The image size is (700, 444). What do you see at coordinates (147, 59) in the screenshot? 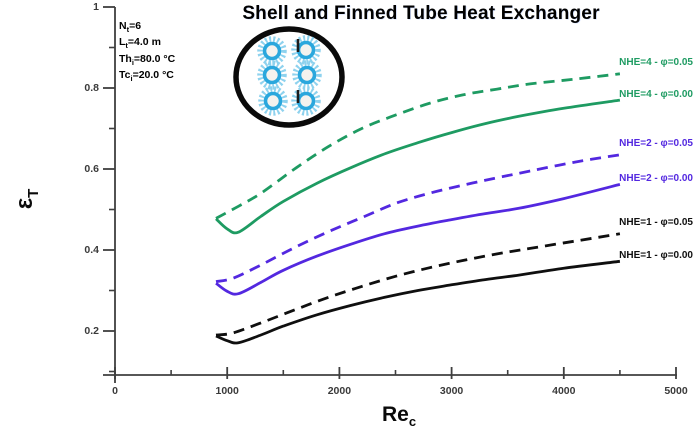
I see `annotation-line-2: Thi=80.0 °C` at bounding box center [147, 59].